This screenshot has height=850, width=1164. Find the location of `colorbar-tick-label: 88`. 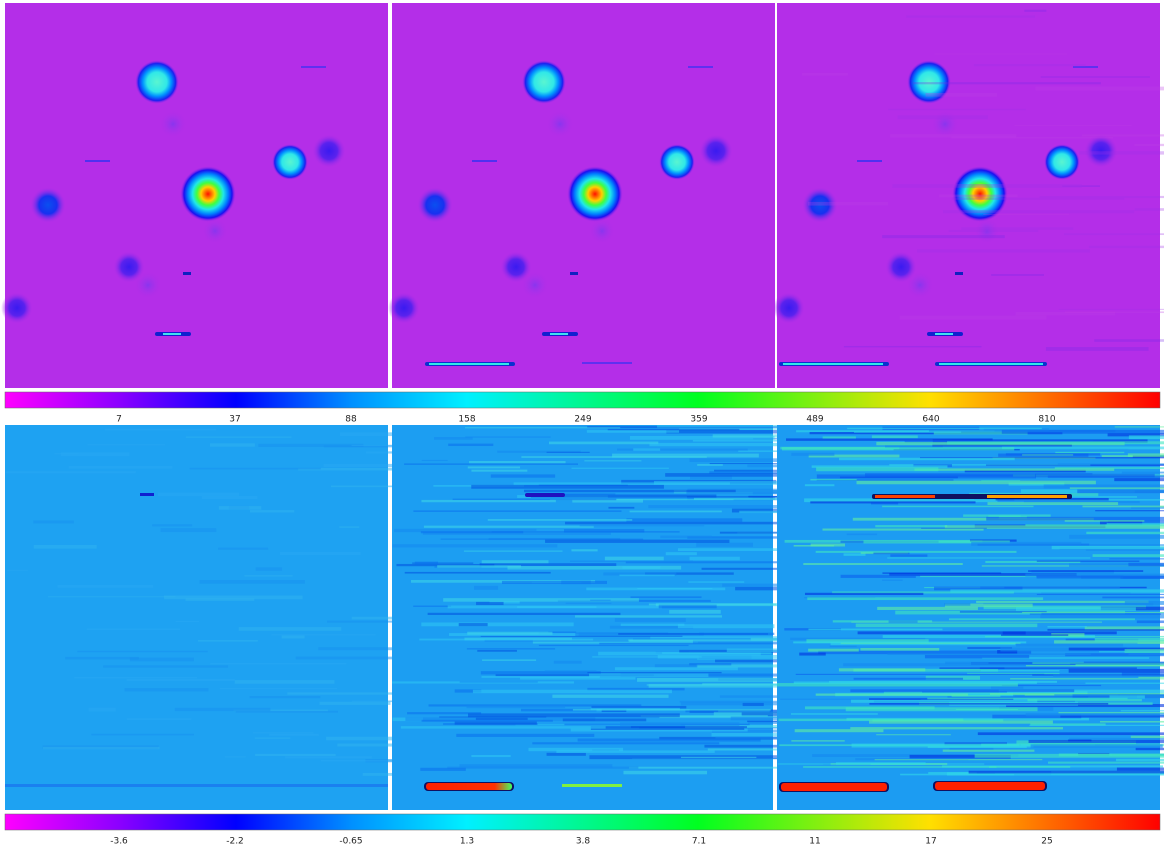

colorbar-tick-label: 88 is located at coordinates (351, 420).